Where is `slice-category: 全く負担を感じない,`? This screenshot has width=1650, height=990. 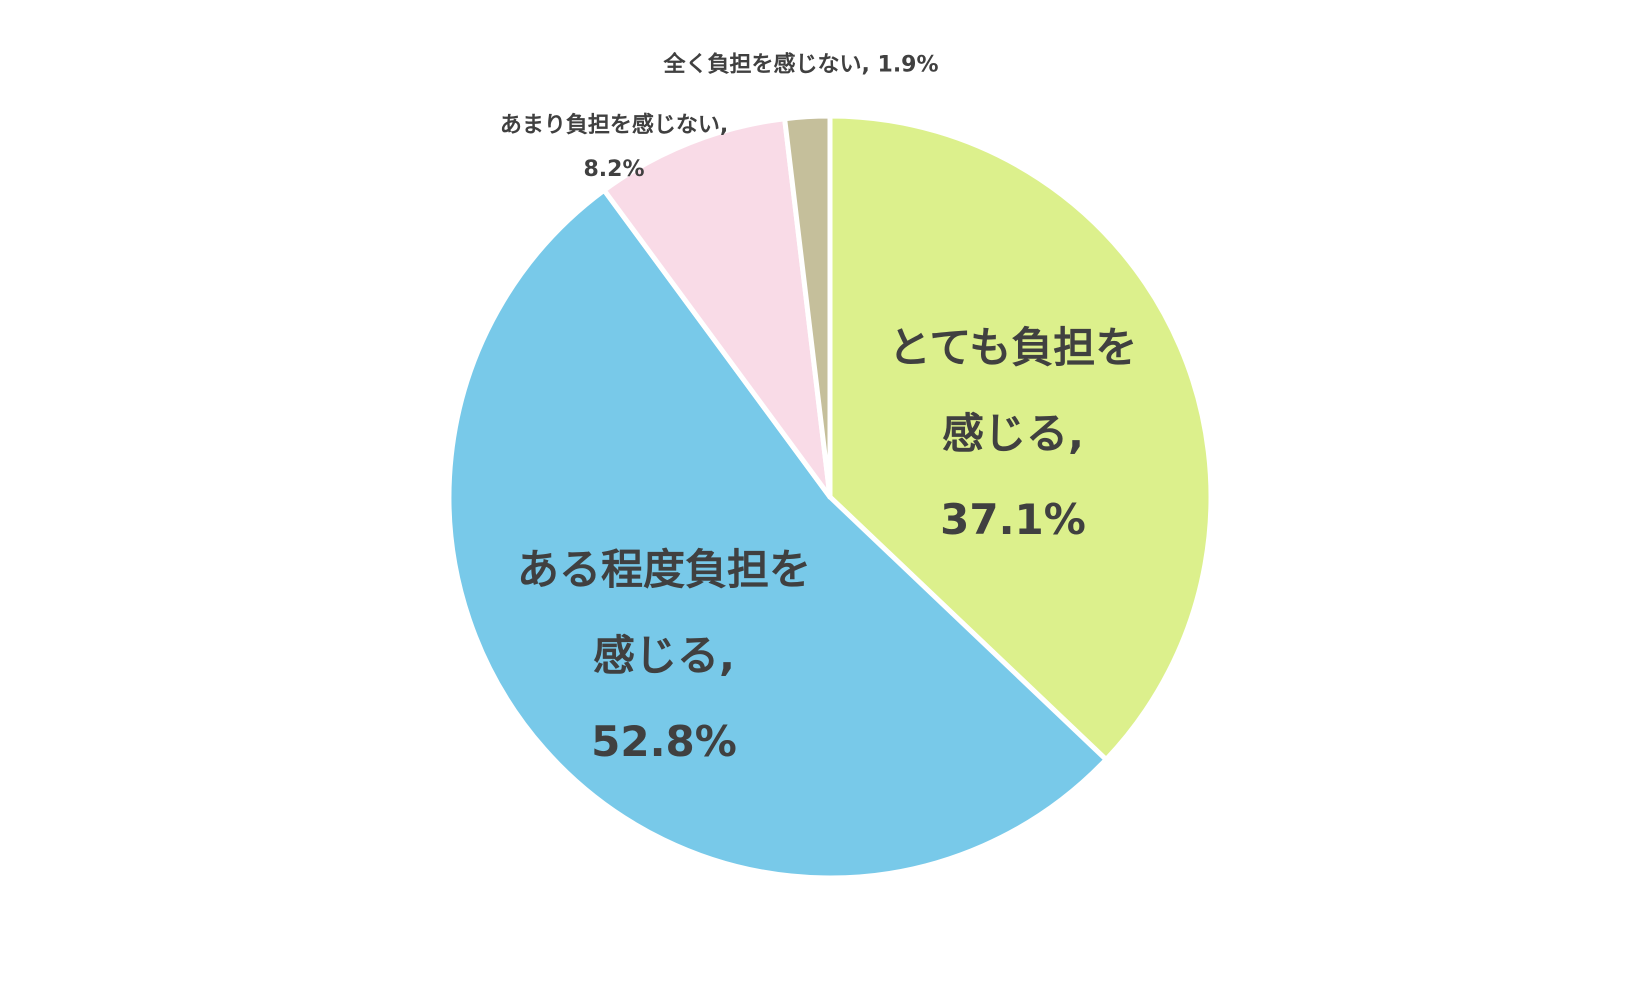
slice-category: 全く負担を感じない, is located at coordinates (766, 65).